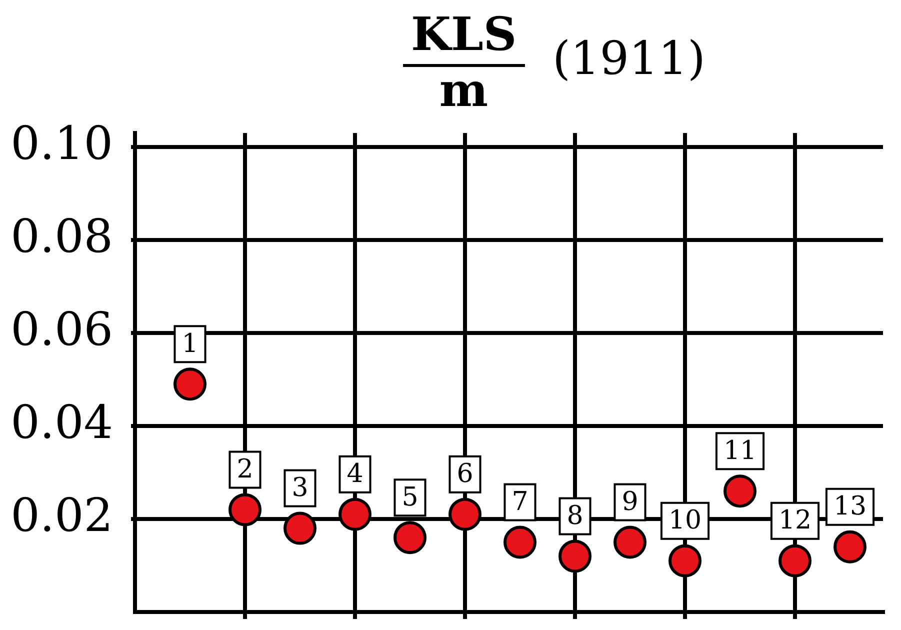 Image resolution: width=901 pixels, height=630 pixels. Describe the element at coordinates (795, 521) in the screenshot. I see `x-tick-label: 12` at that location.